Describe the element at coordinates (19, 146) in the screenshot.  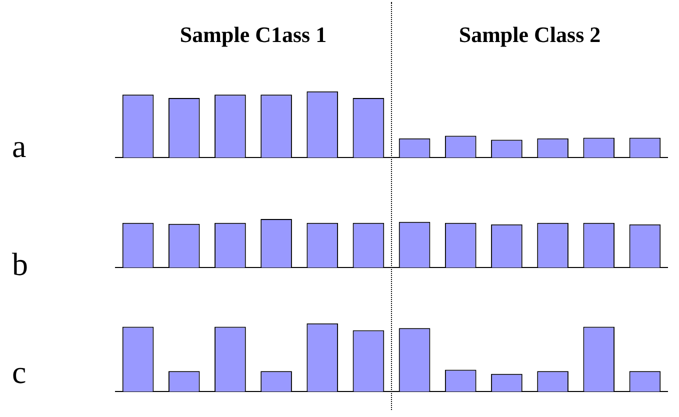
I see `y-axis-title: a` at that location.